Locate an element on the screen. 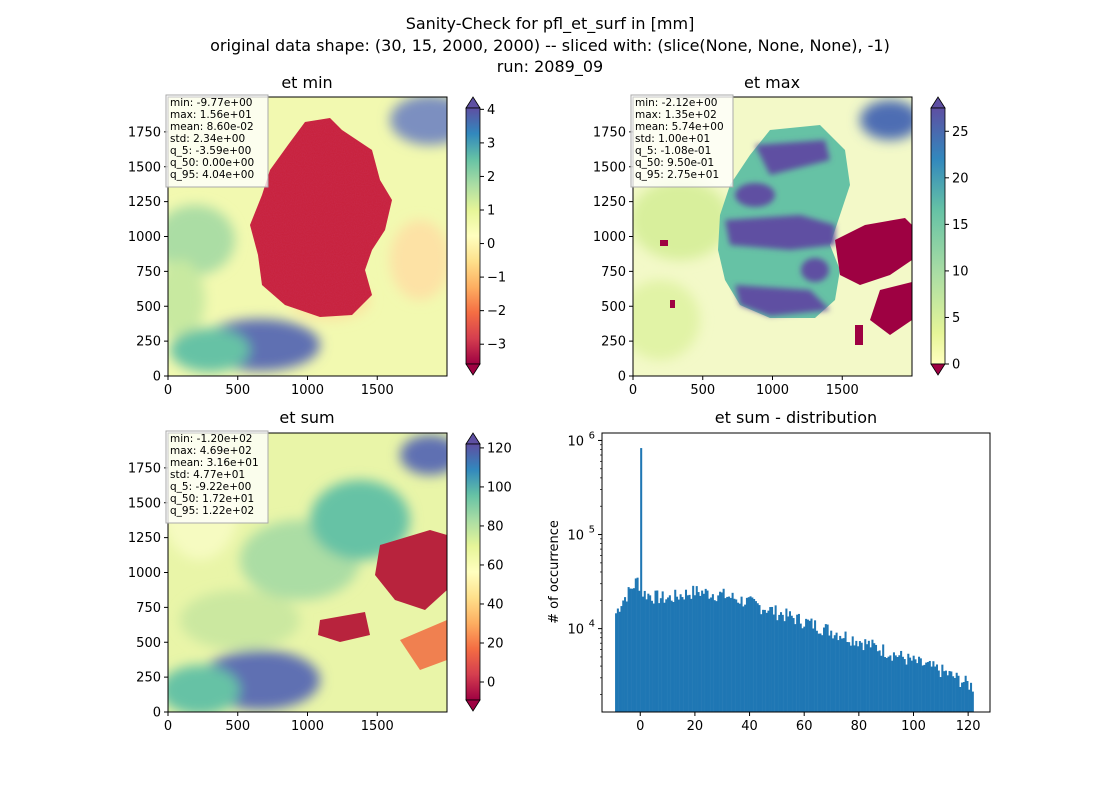  stat-line: q_95: 4.04e+00 is located at coordinates (212, 175).